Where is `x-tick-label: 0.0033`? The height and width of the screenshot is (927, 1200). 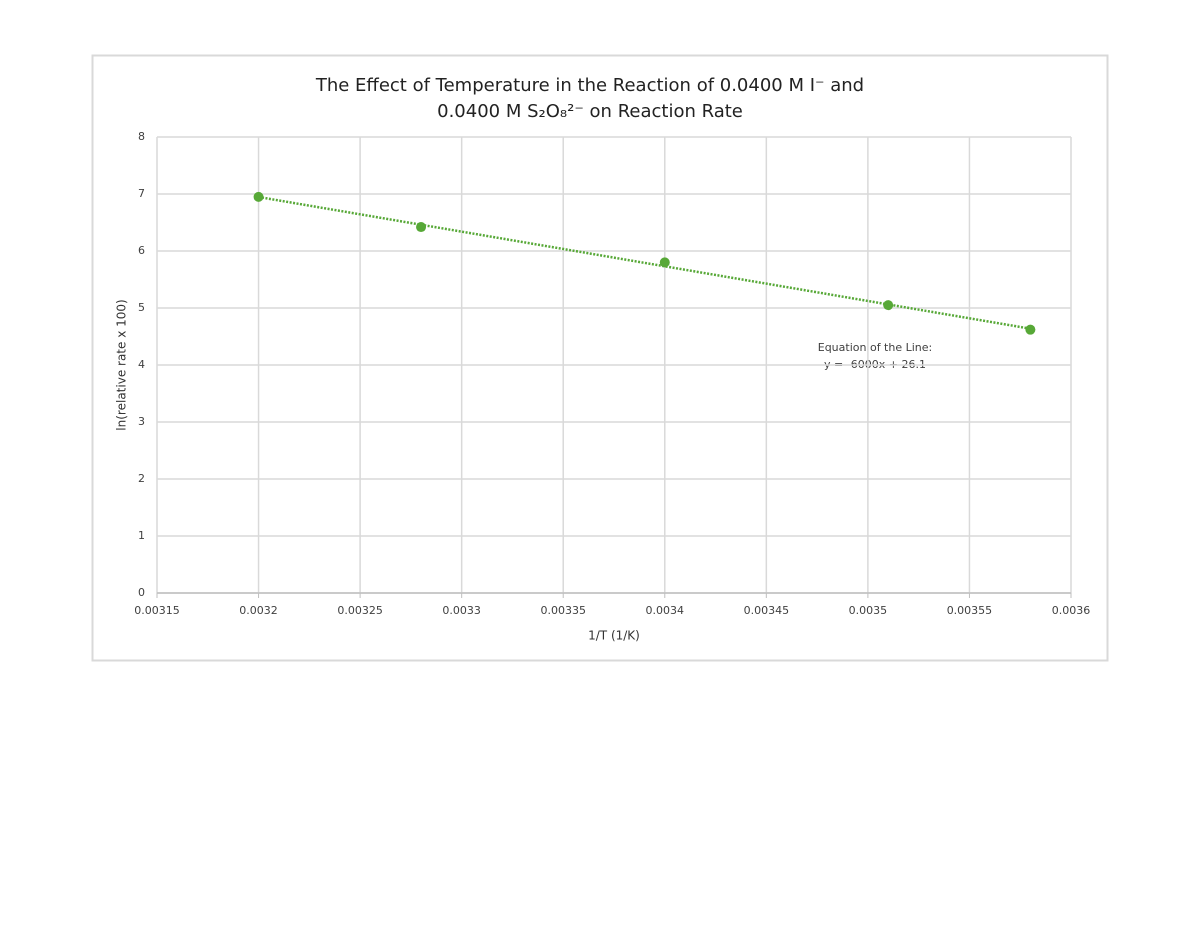 x-tick-label: 0.0033 is located at coordinates (461, 610).